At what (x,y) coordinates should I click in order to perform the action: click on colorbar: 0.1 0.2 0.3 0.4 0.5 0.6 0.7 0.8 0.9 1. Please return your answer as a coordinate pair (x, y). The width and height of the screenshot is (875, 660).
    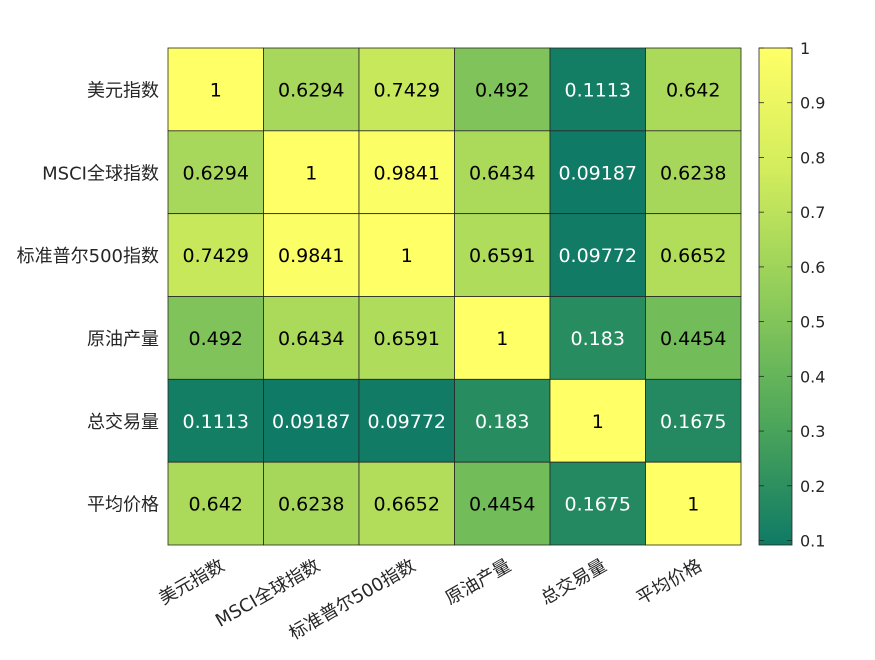
    Looking at the image, I should click on (791, 295).